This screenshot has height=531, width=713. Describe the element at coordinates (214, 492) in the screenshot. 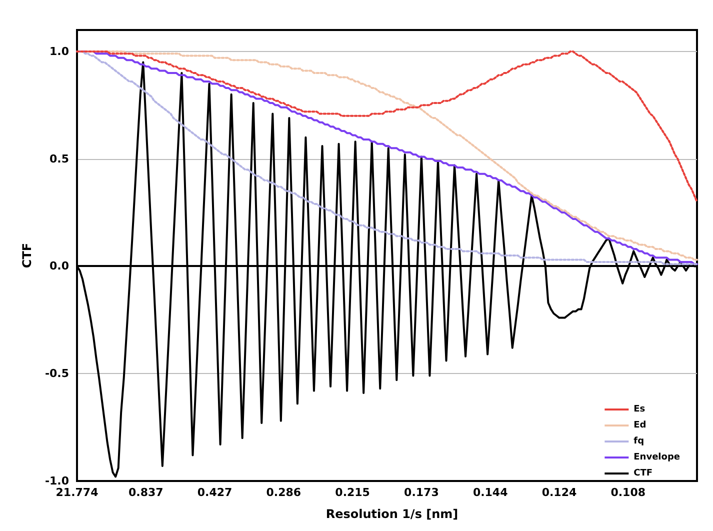

I see `x-tick-label: 0.427` at that location.